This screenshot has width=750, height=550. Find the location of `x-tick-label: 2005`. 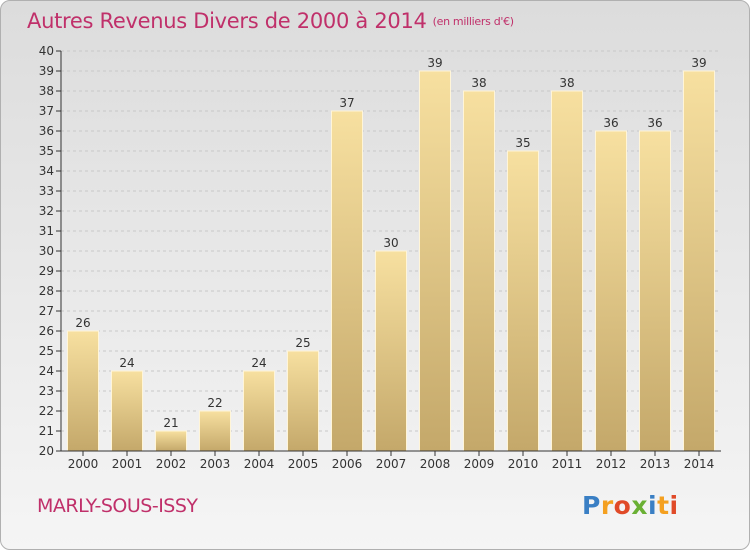

x-tick-label: 2005 is located at coordinates (303, 464).